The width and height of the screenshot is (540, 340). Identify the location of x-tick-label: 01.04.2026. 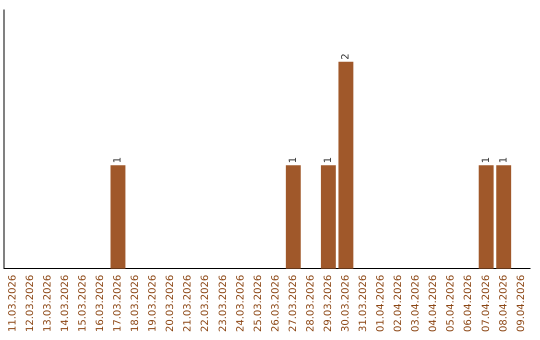
(381, 303).